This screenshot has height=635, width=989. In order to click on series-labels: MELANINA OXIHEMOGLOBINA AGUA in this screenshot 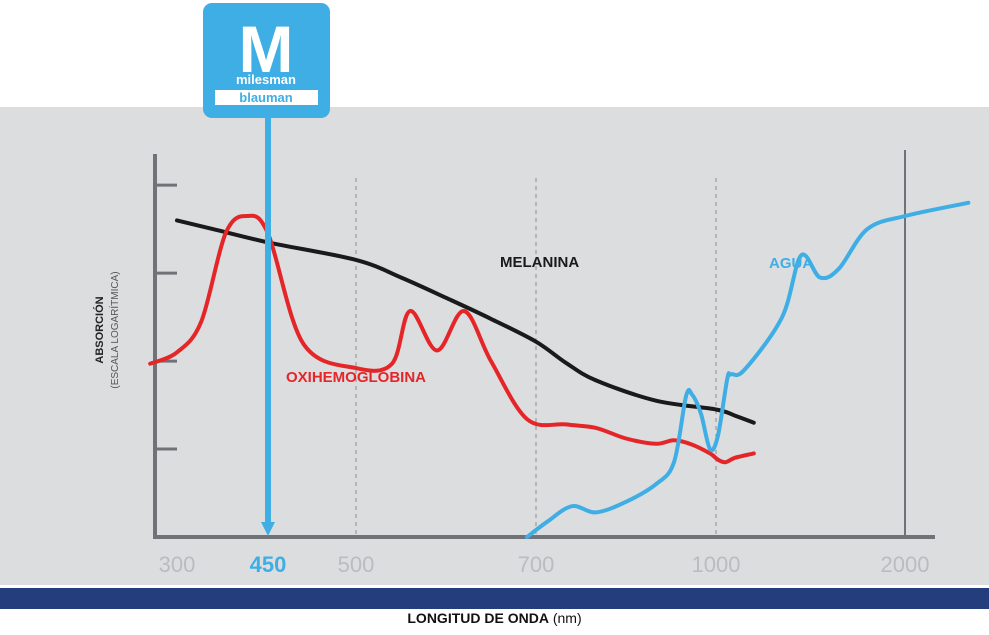, I will do `click(549, 320)`.